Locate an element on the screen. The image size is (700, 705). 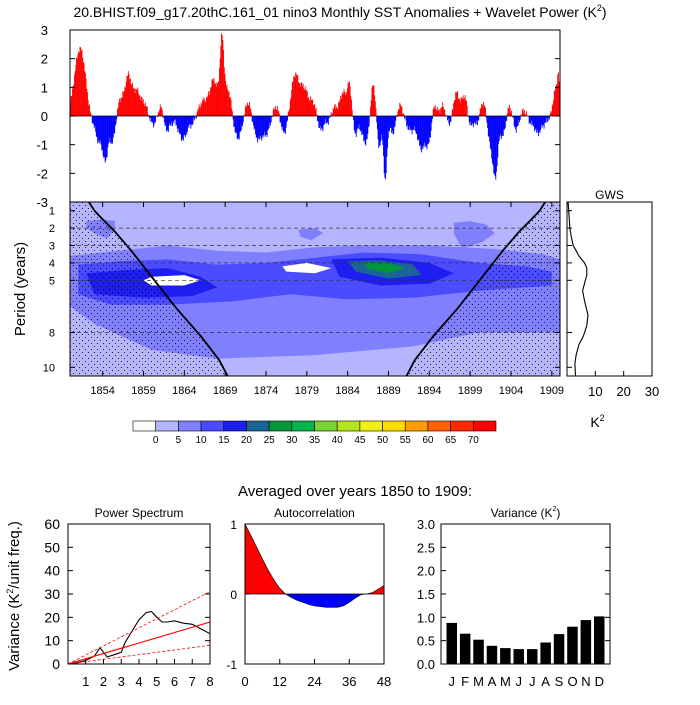
year-x-tick-label: 1859 is located at coordinates (143, 391).